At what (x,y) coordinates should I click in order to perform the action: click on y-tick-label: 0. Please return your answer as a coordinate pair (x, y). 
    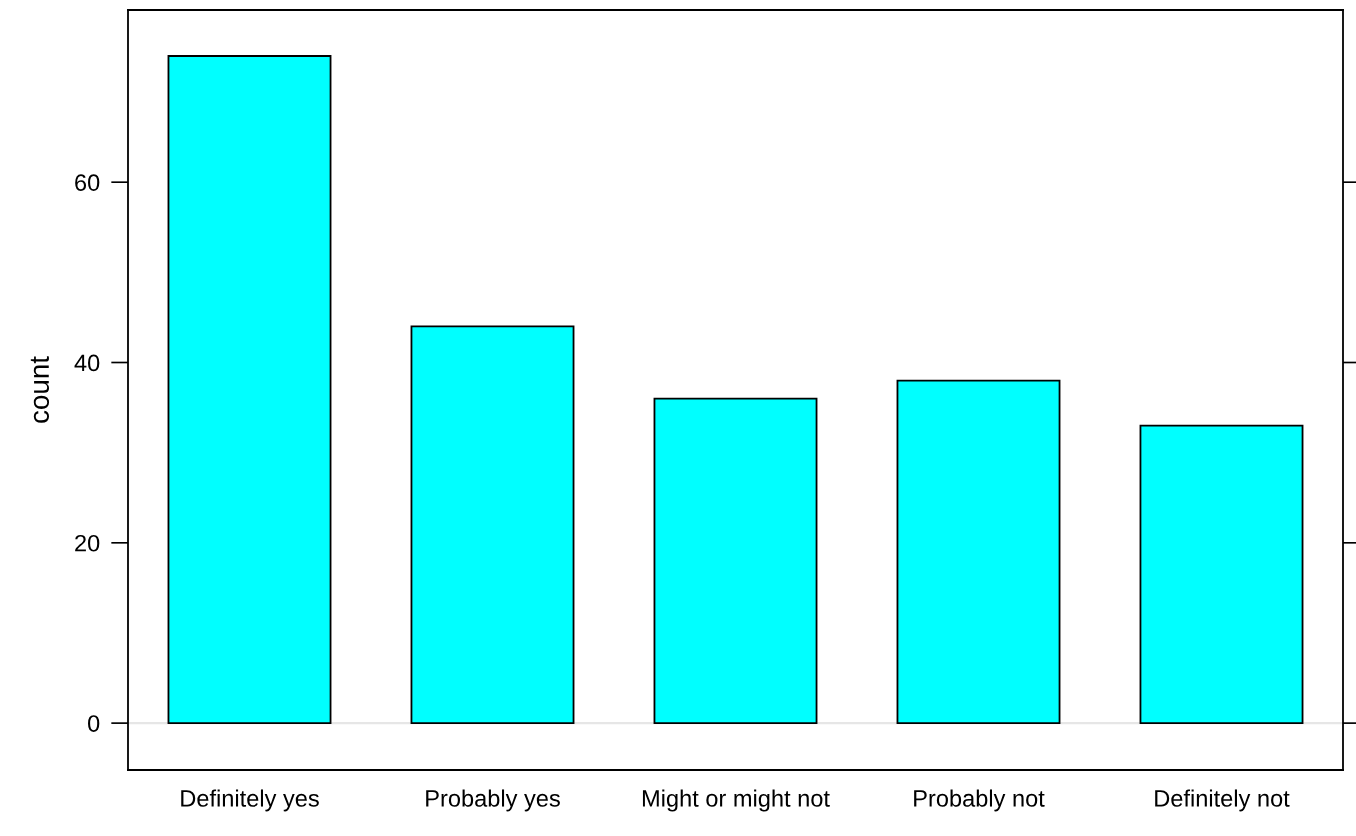
    Looking at the image, I should click on (94, 723).